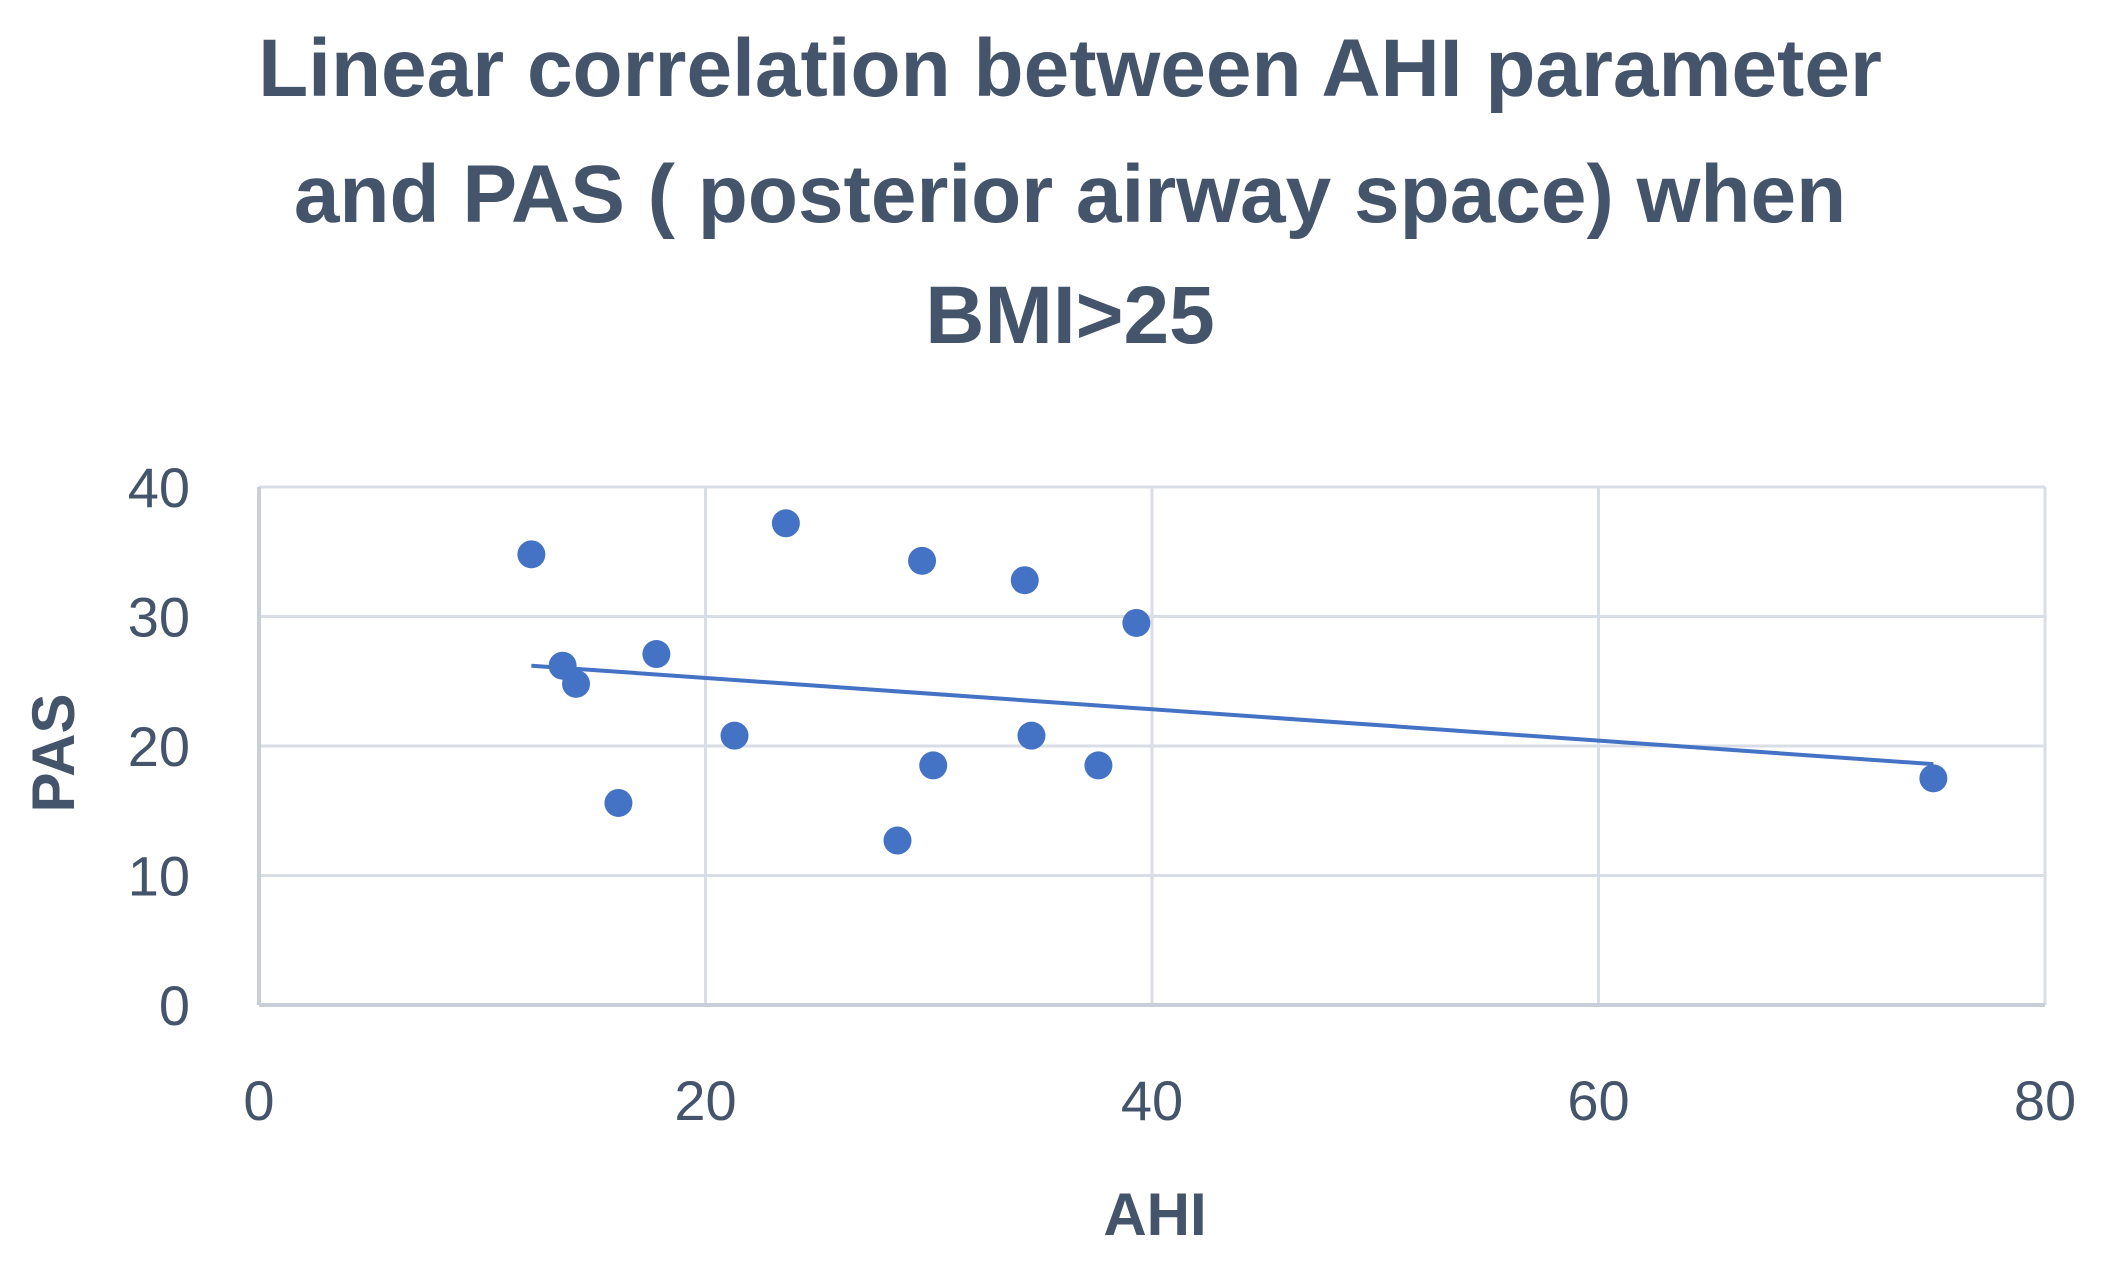 This screenshot has height=1267, width=2111. What do you see at coordinates (258, 1100) in the screenshot?
I see `x-tick-label-0: 0` at bounding box center [258, 1100].